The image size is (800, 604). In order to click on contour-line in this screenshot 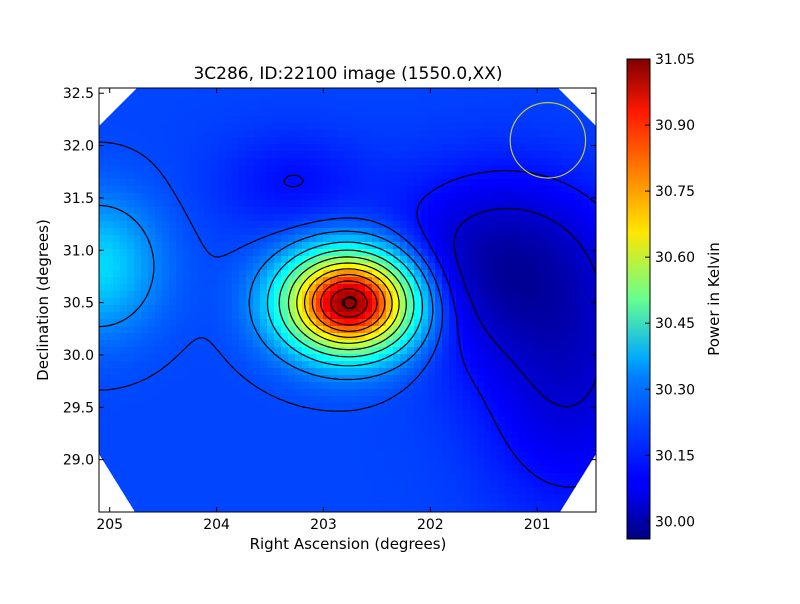, I will do `click(349, 303)`.